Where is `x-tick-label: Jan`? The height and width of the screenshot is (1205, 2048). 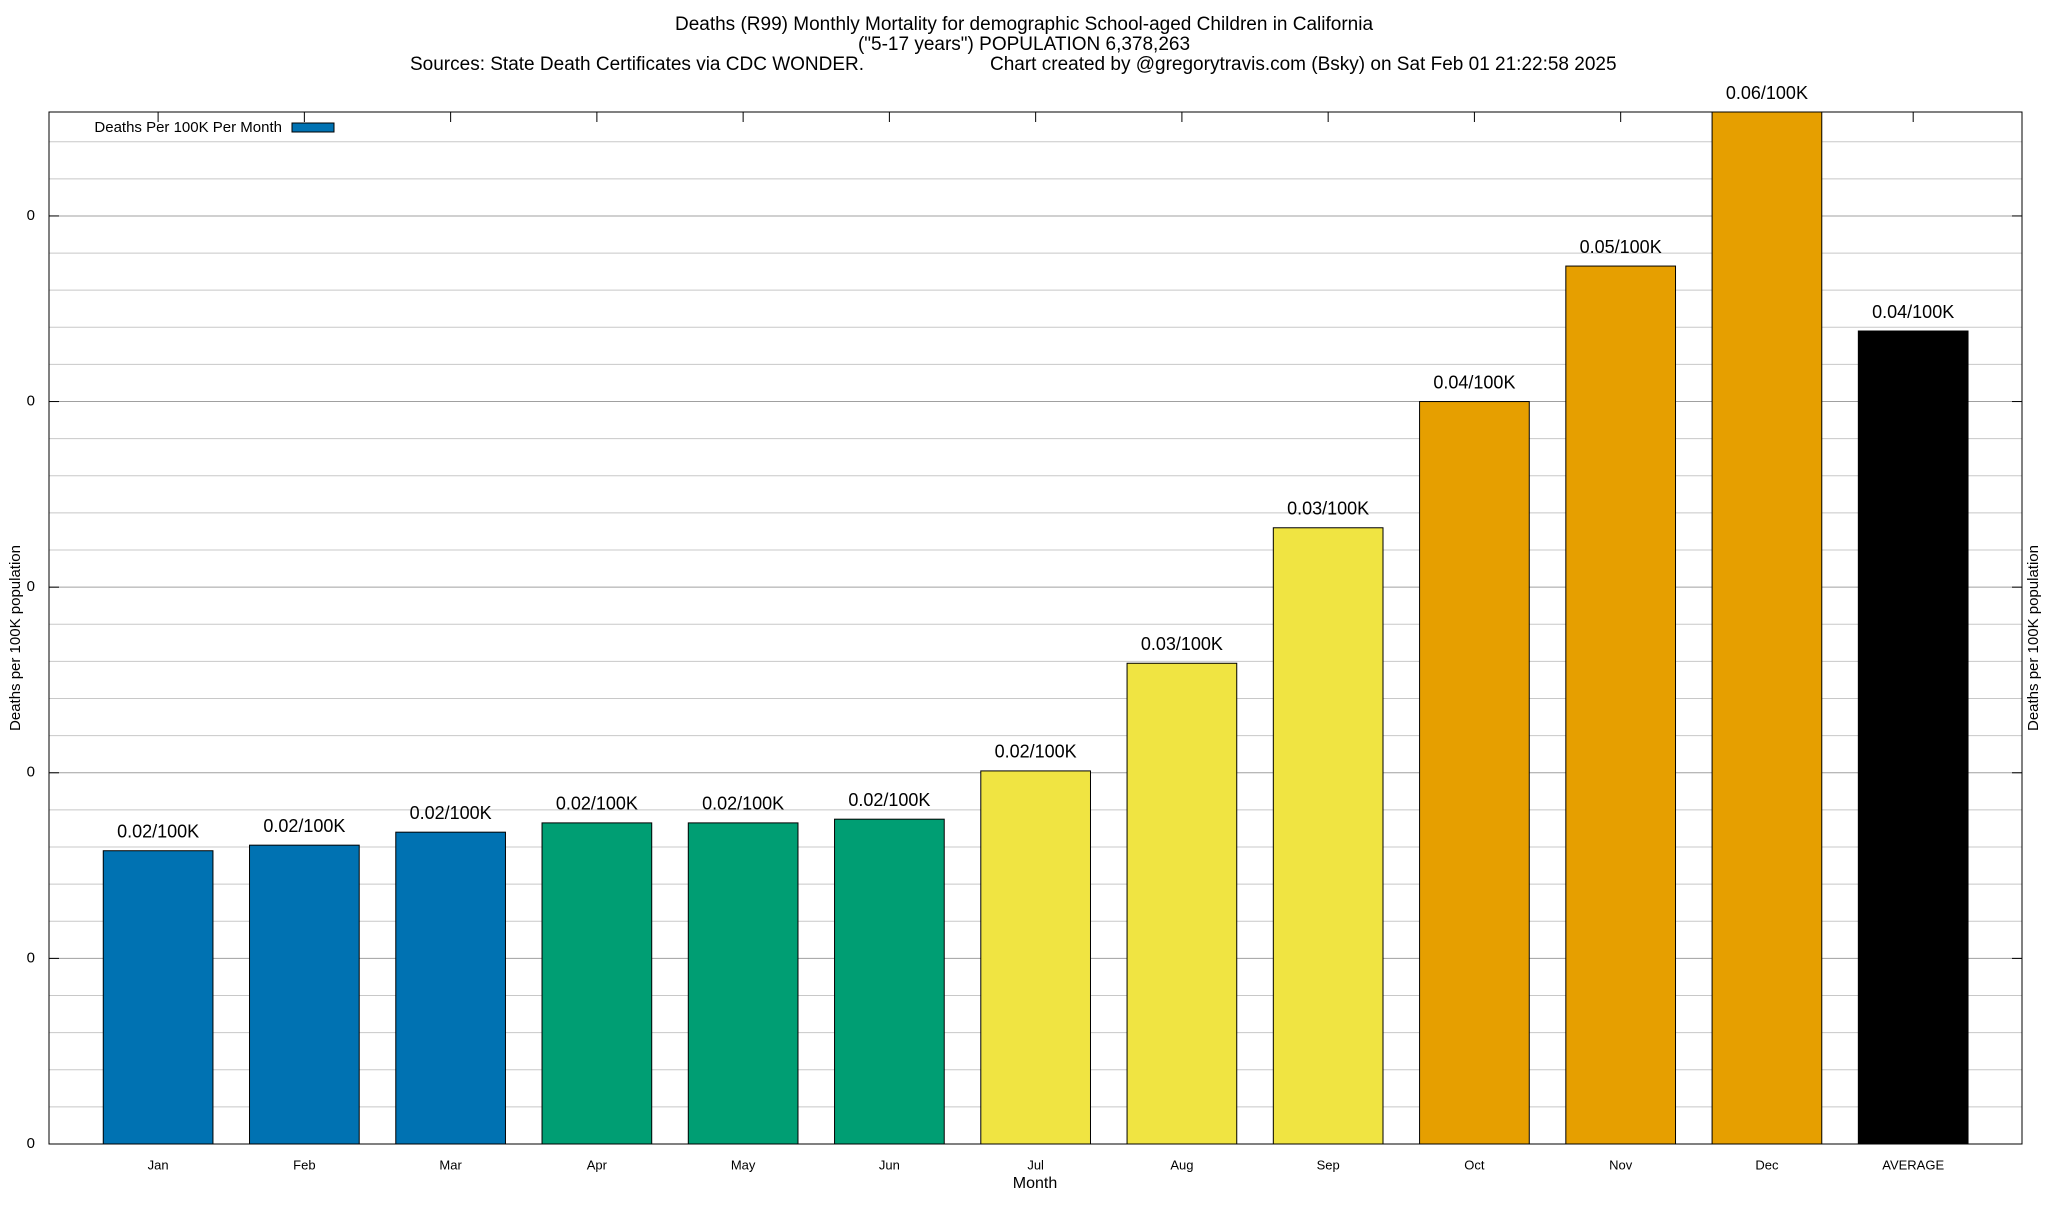 x-tick-label: Jan is located at coordinates (158, 1164).